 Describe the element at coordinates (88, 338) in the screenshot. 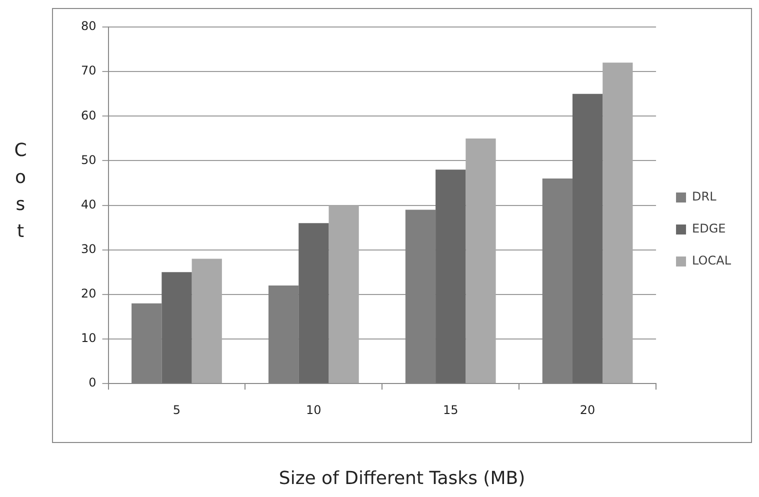

I see `y-tick-label: 10` at that location.